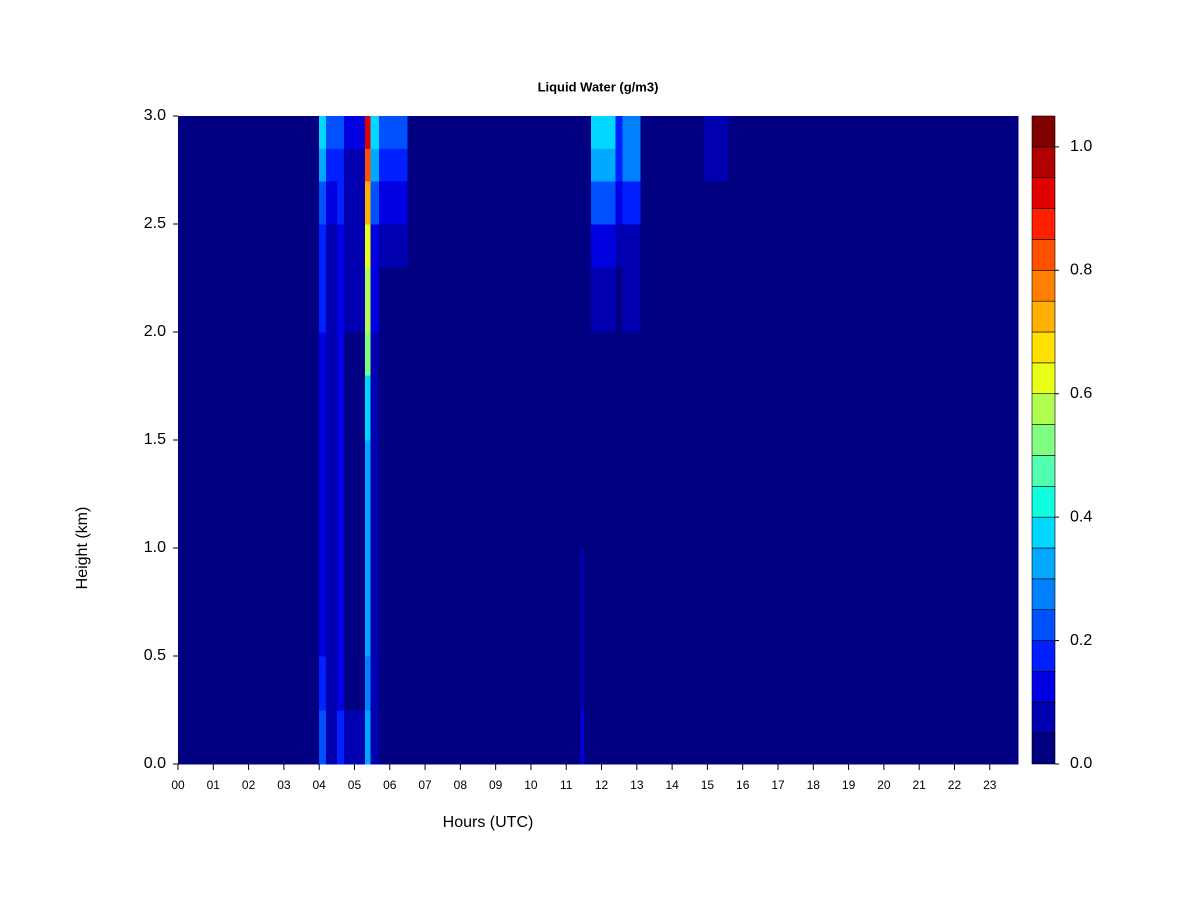  Describe the element at coordinates (214, 785) in the screenshot. I see `x-tick-label: 01` at that location.